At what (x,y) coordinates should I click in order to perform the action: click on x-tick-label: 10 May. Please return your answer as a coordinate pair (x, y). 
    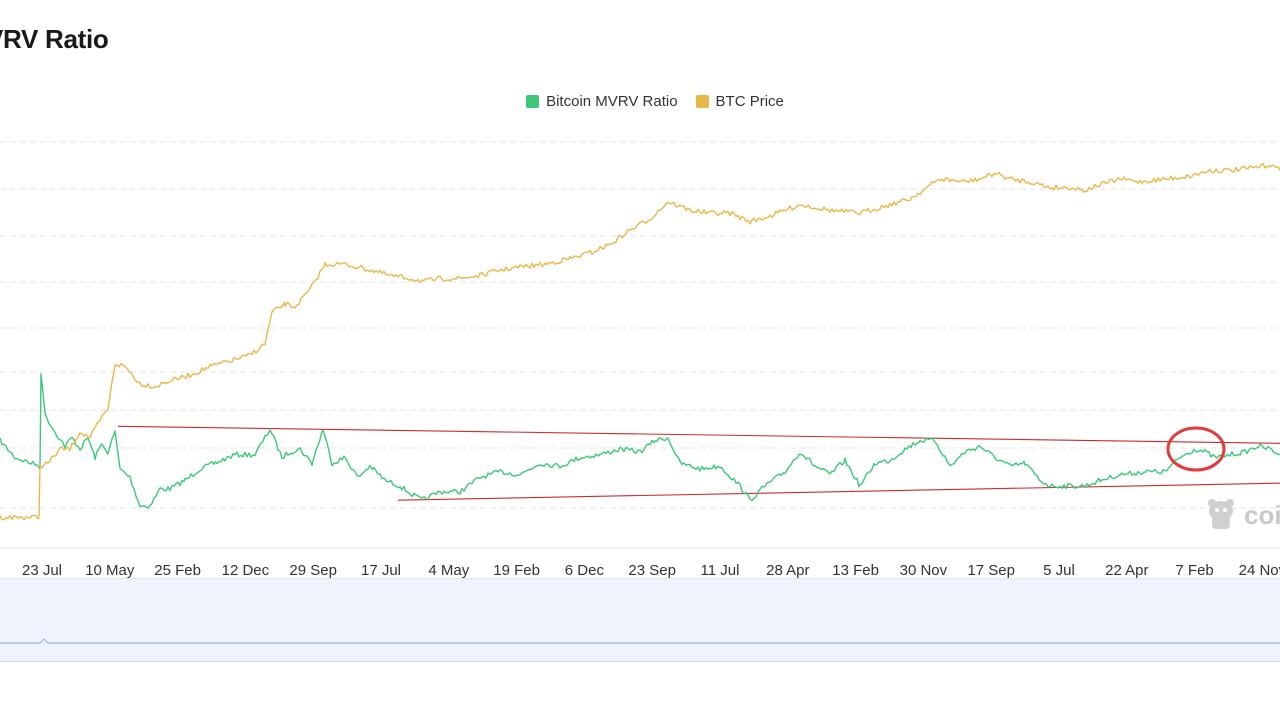
    Looking at the image, I should click on (110, 570).